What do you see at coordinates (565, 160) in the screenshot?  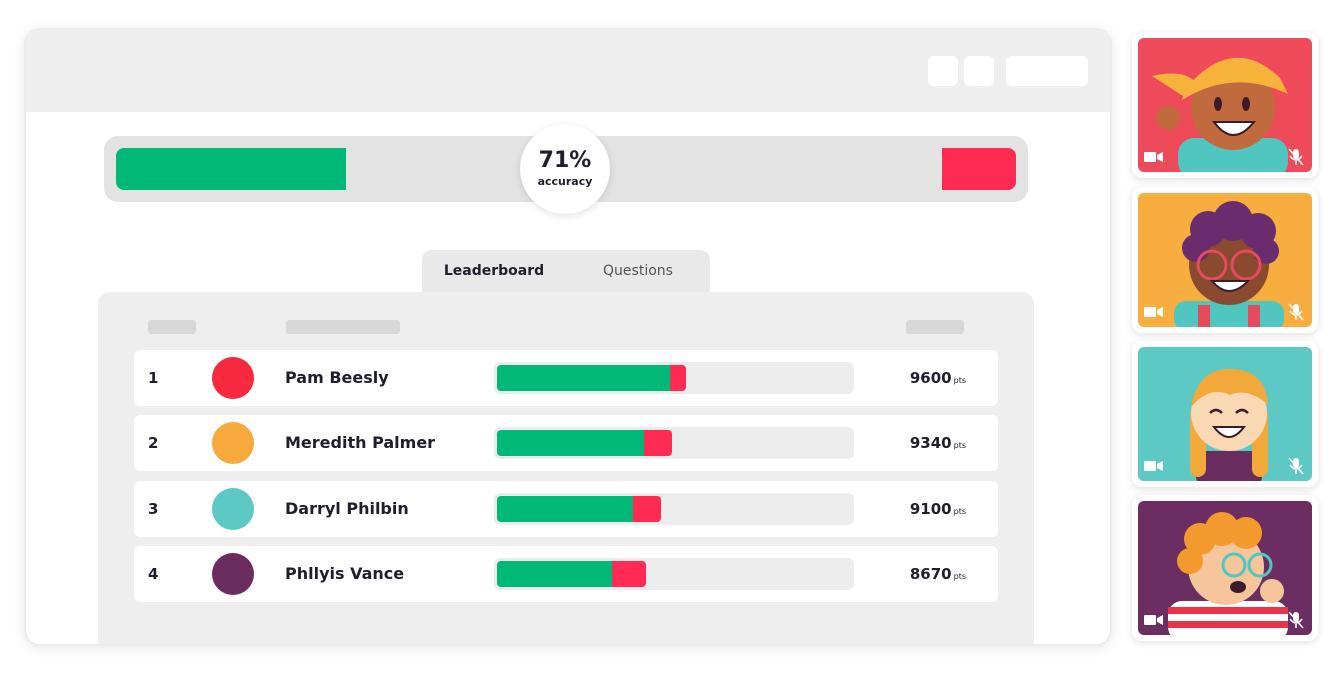 I see `accuracy-value: 71%` at bounding box center [565, 160].